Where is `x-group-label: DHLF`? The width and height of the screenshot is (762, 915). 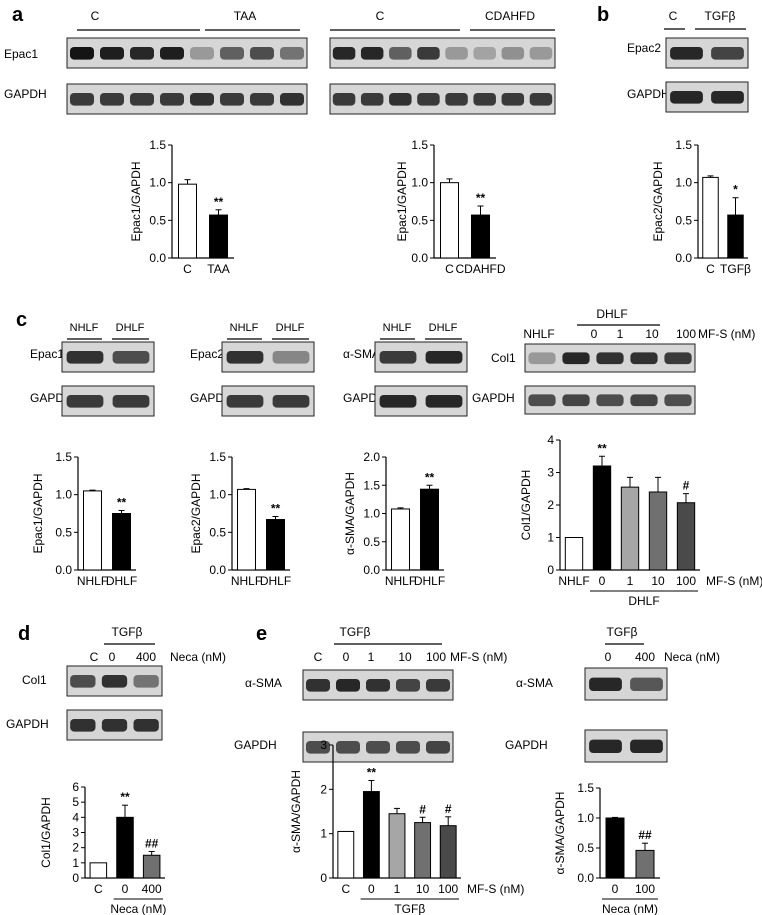
x-group-label: DHLF is located at coordinates (643, 601).